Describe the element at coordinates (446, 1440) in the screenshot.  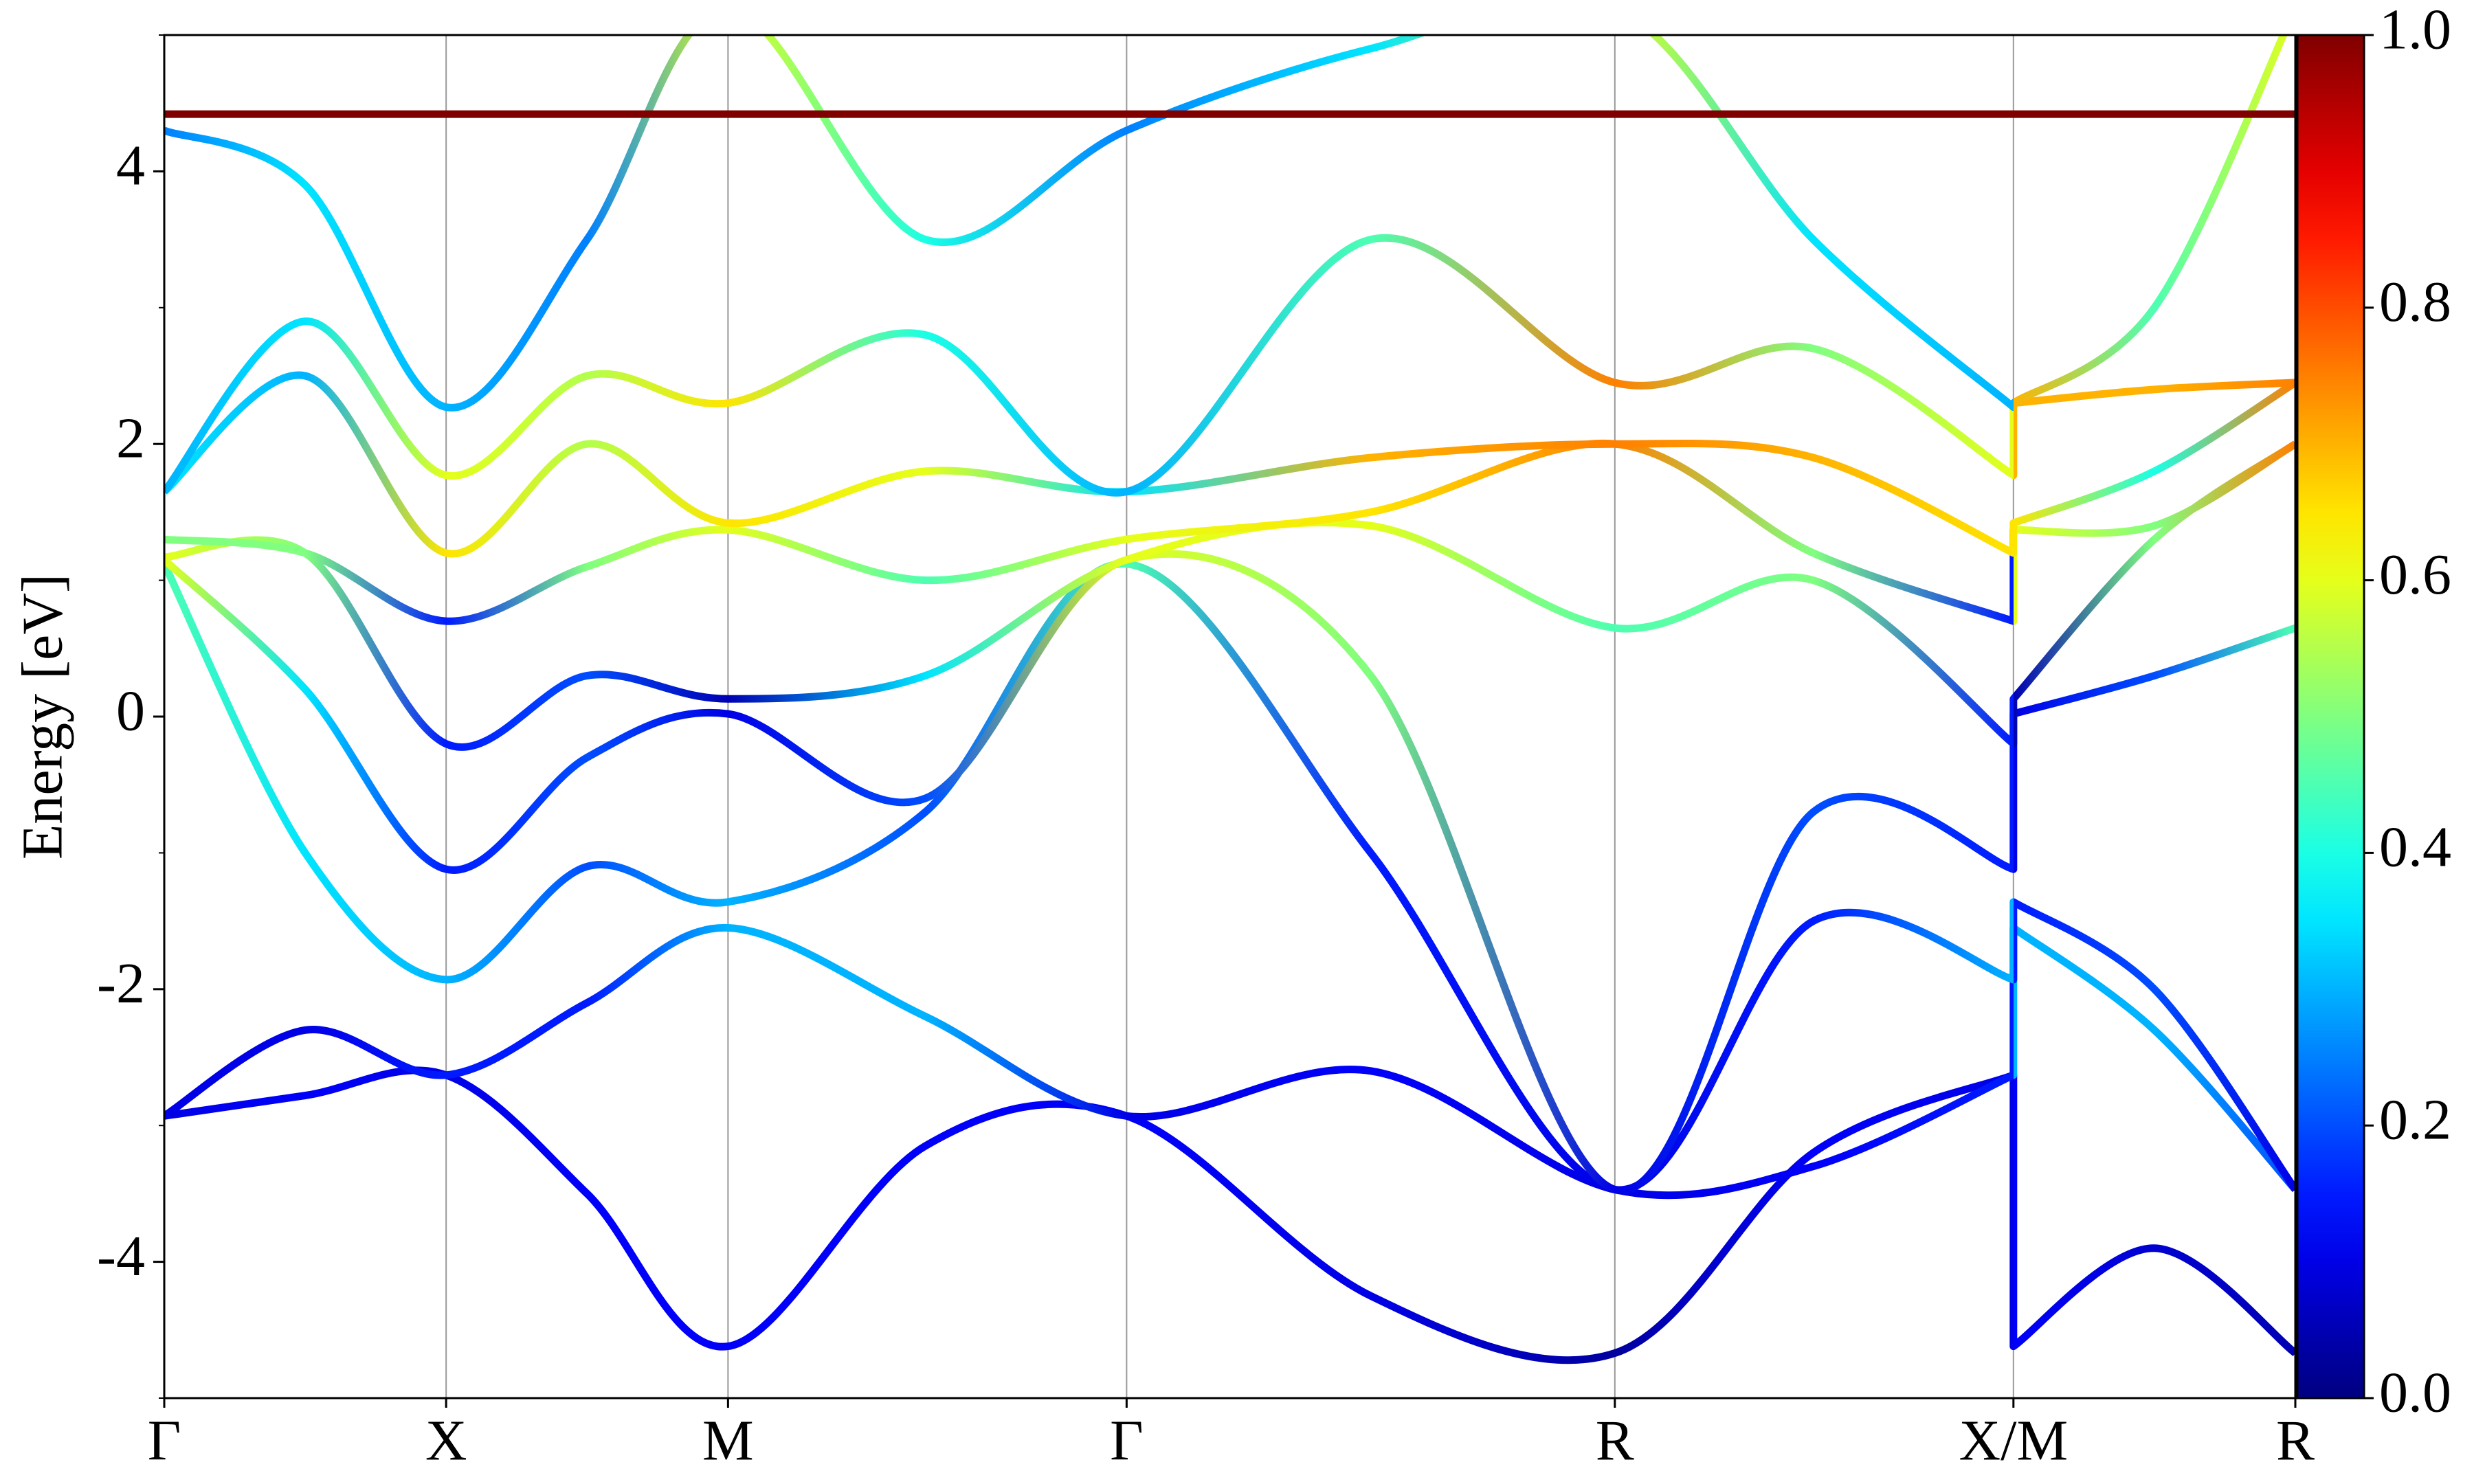
I see `x-tick-label: X` at that location.